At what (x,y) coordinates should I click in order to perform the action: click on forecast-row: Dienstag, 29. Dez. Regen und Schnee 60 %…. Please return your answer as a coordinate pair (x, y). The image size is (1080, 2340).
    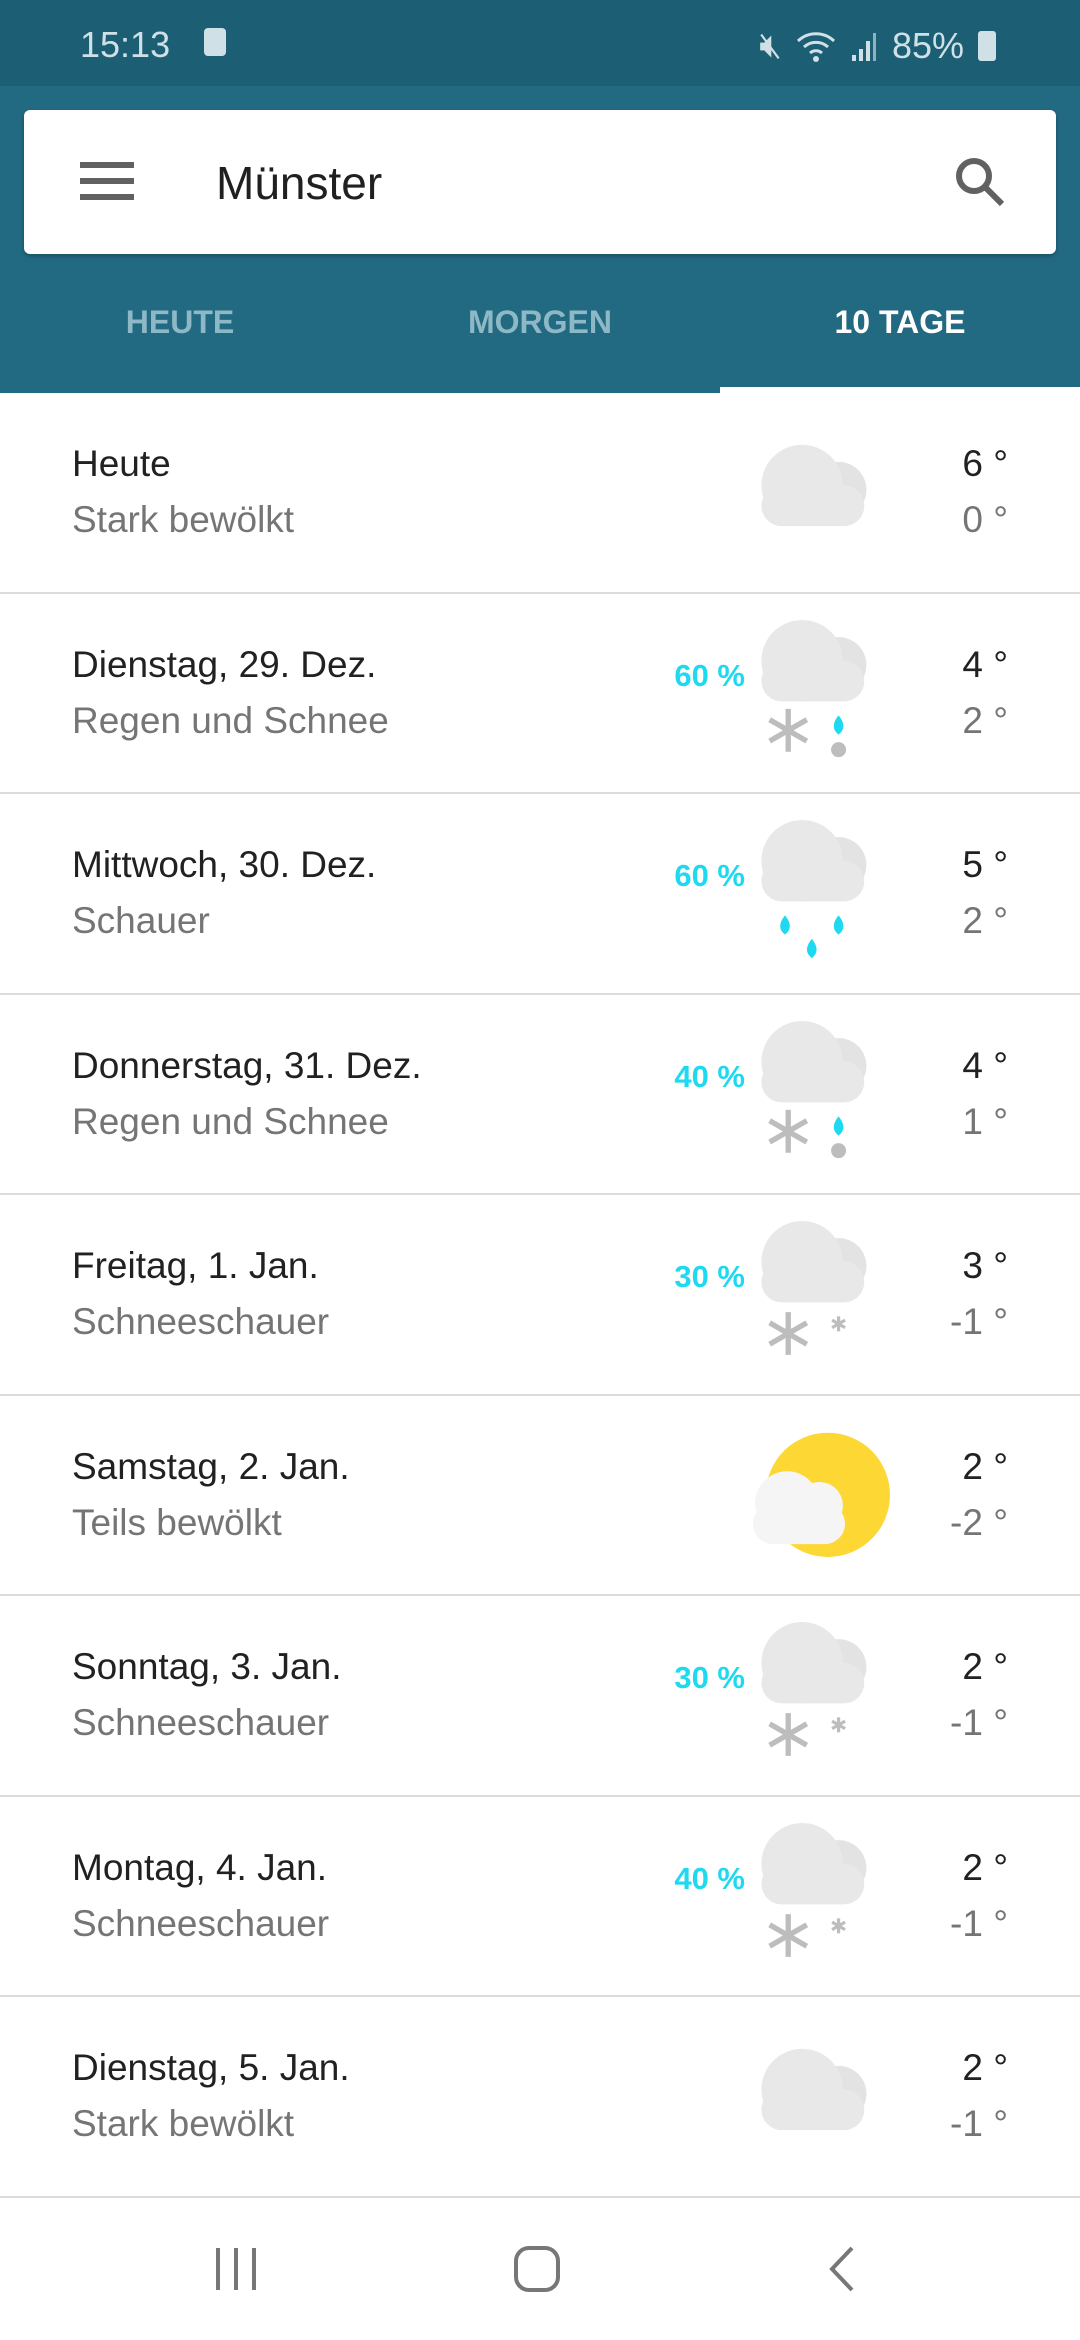
    Looking at the image, I should click on (540, 694).